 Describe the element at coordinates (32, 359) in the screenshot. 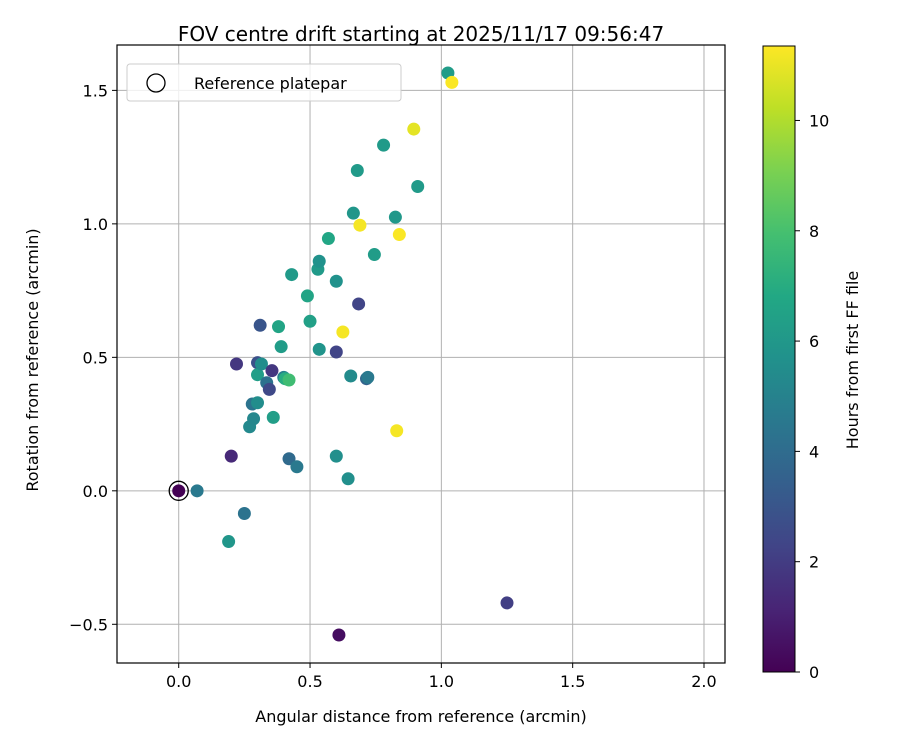

I see `y-axis-label: Rotation from reference (arcmin)` at that location.